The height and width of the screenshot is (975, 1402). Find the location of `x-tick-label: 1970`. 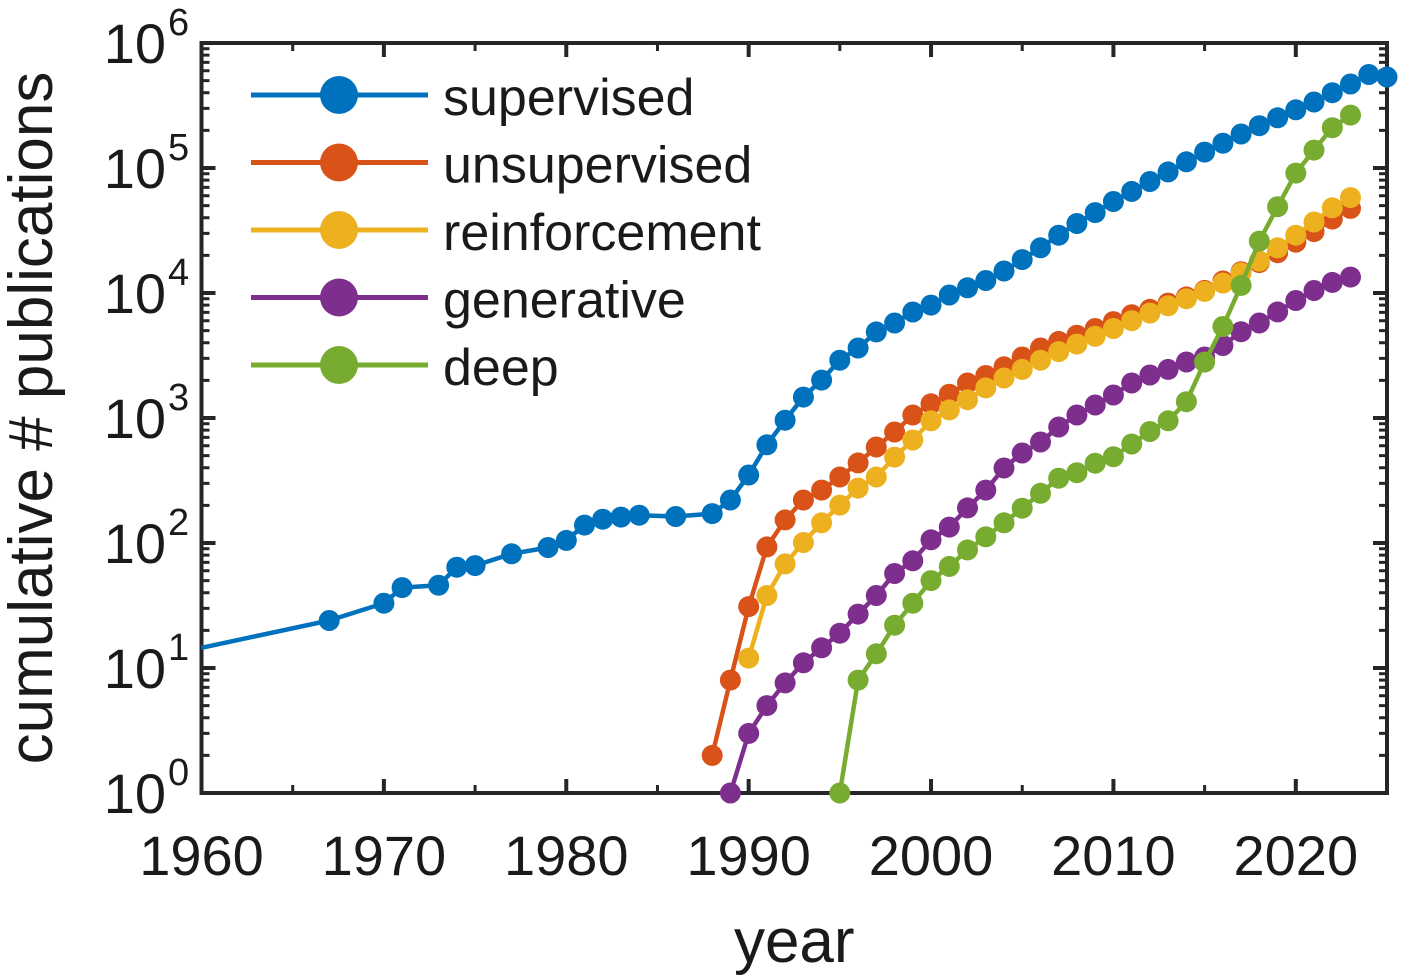

x-tick-label: 1970 is located at coordinates (384, 855).